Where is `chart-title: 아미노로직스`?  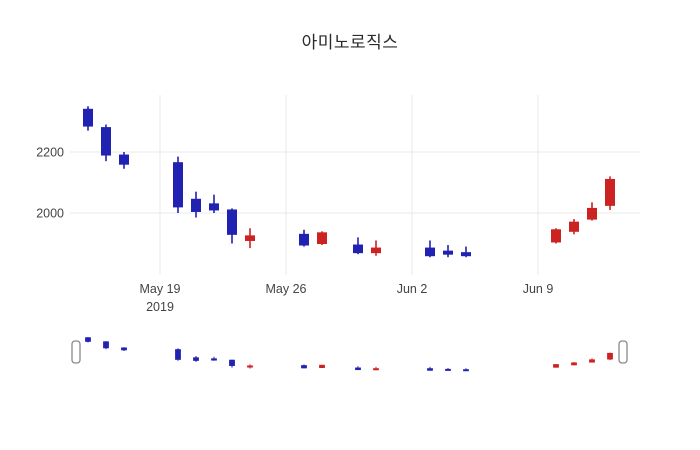 chart-title: 아미노로직스 is located at coordinates (350, 42).